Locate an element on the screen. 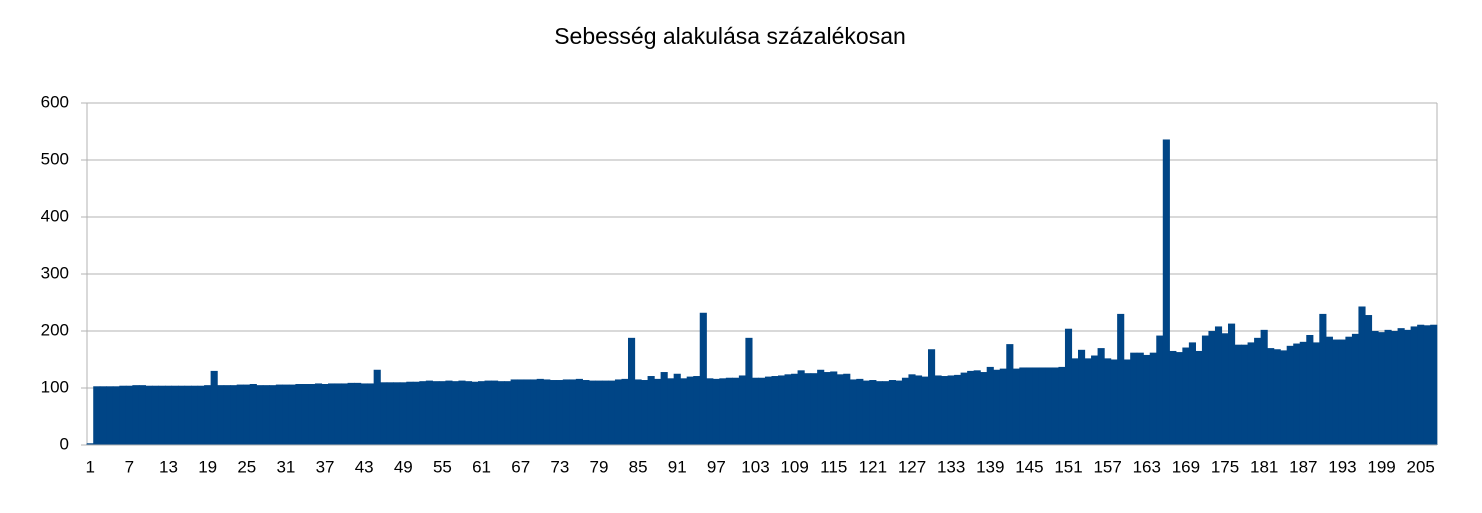  x-tick-label: 43 is located at coordinates (364, 466).